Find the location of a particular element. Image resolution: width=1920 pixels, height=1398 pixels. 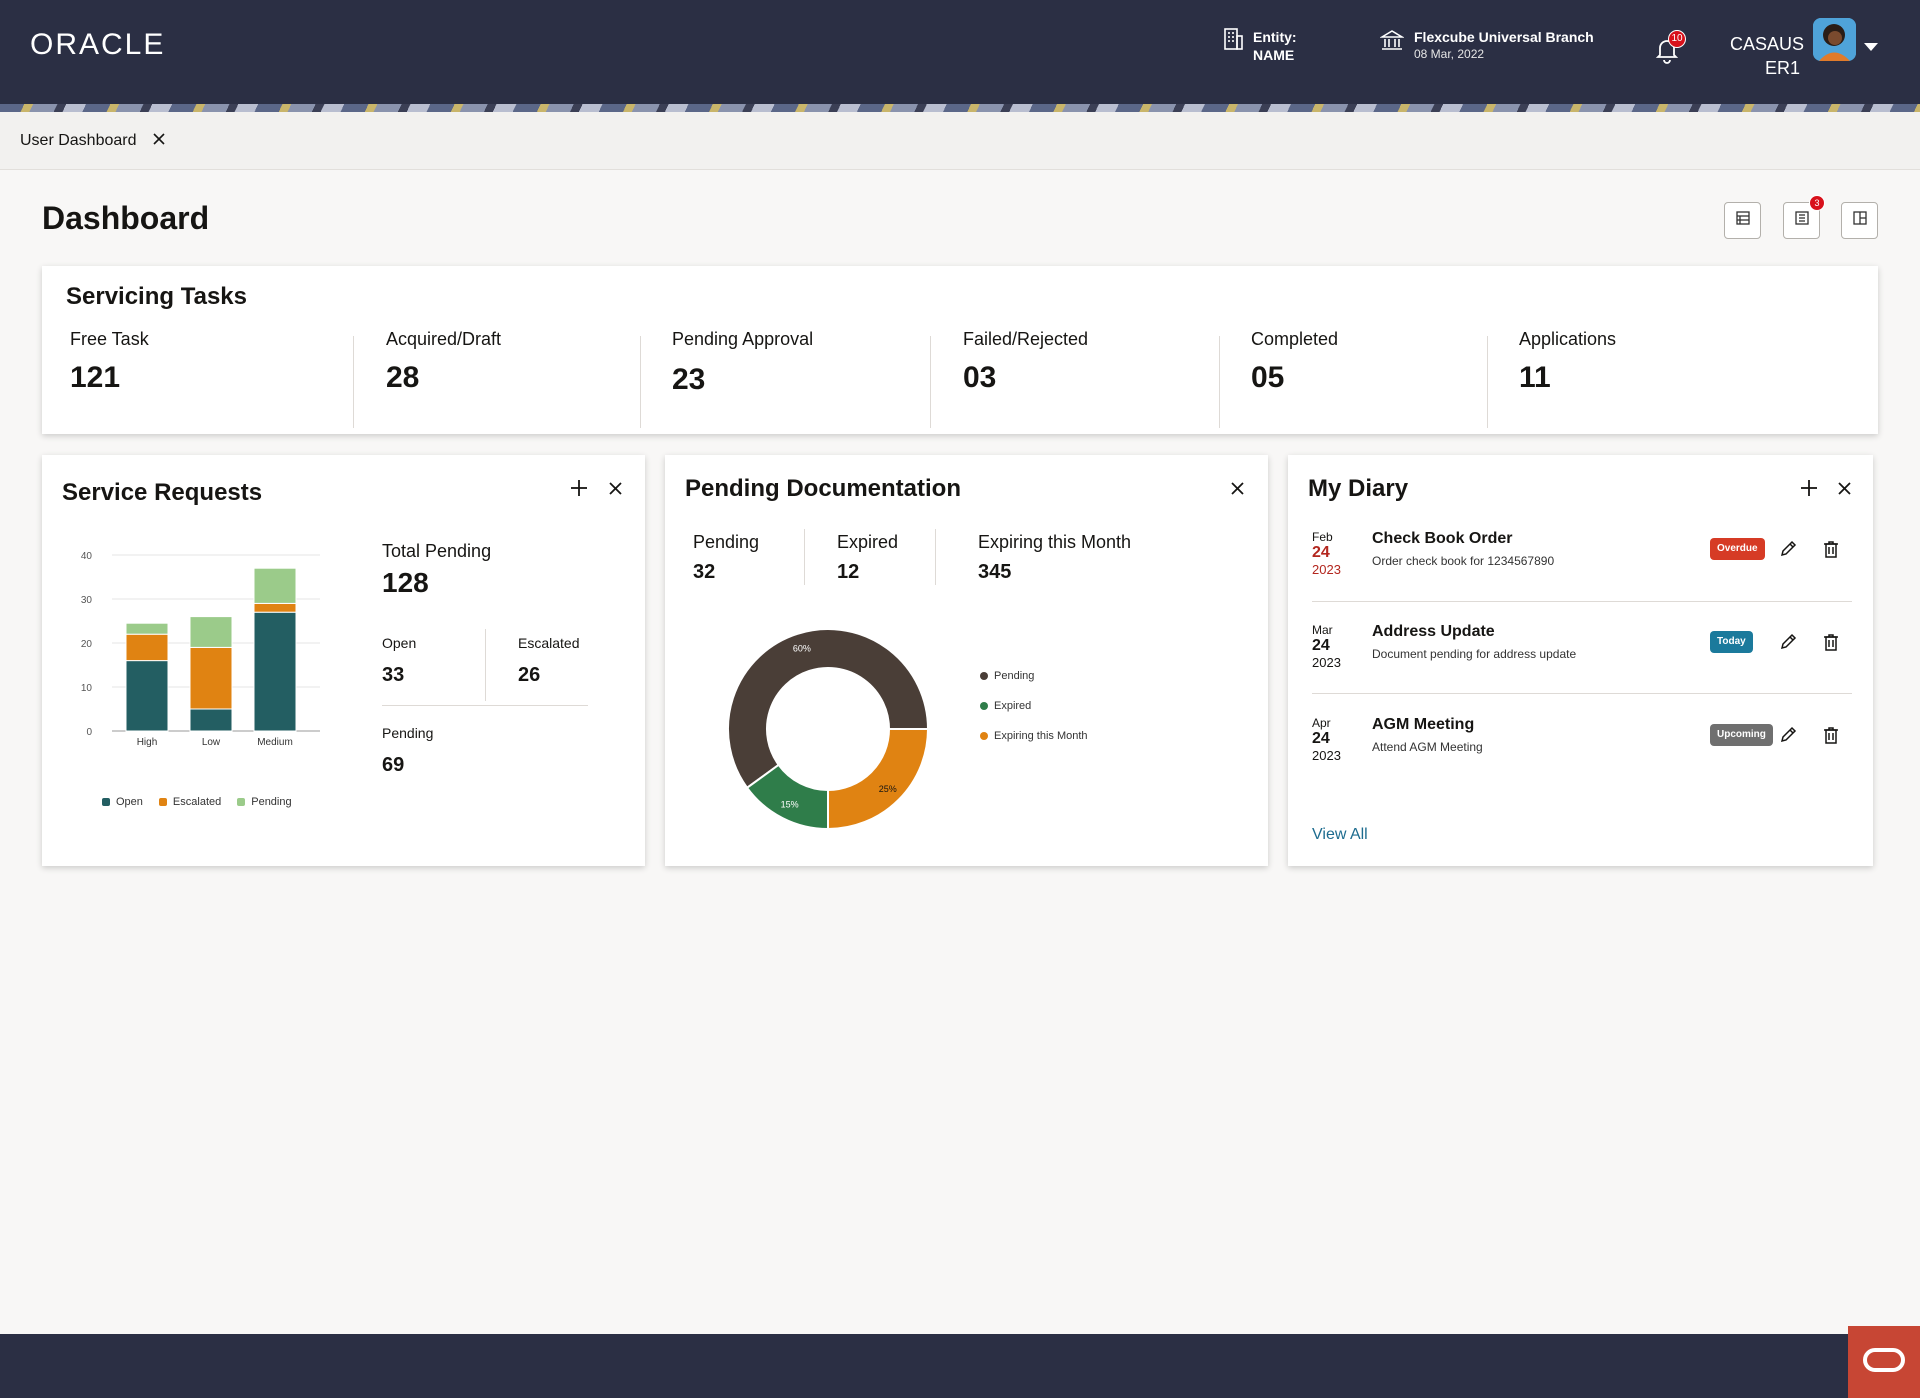

notes-button: 3 is located at coordinates (1804, 217).